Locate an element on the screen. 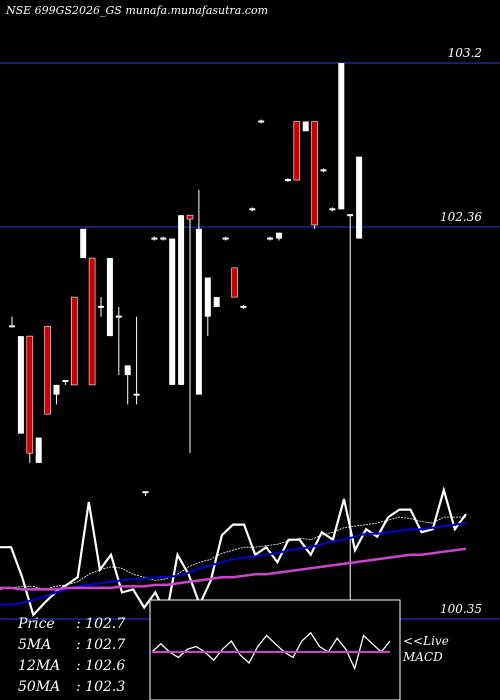 This screenshot has width=500, height=700. live-macd-label: <<Live MACD is located at coordinates (426, 649).